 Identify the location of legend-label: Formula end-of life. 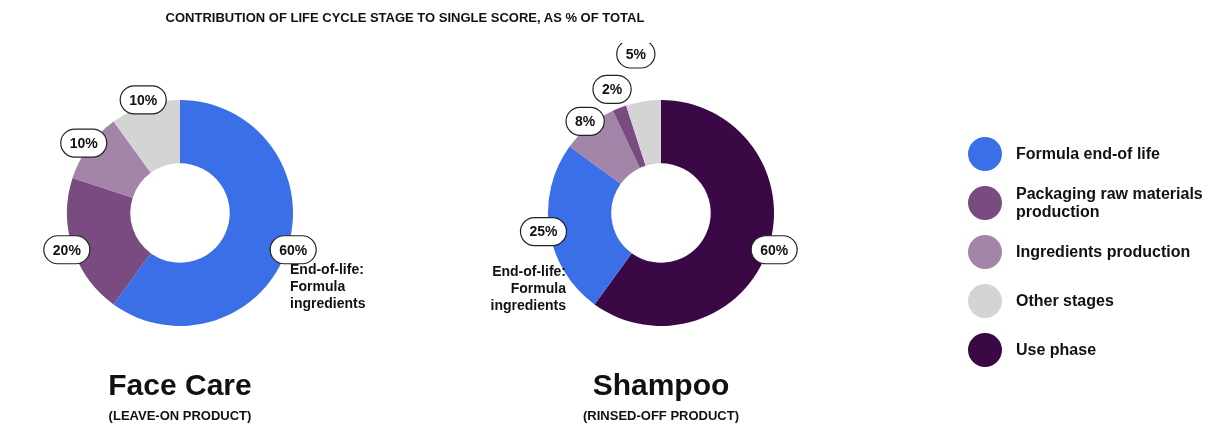
(1088, 154).